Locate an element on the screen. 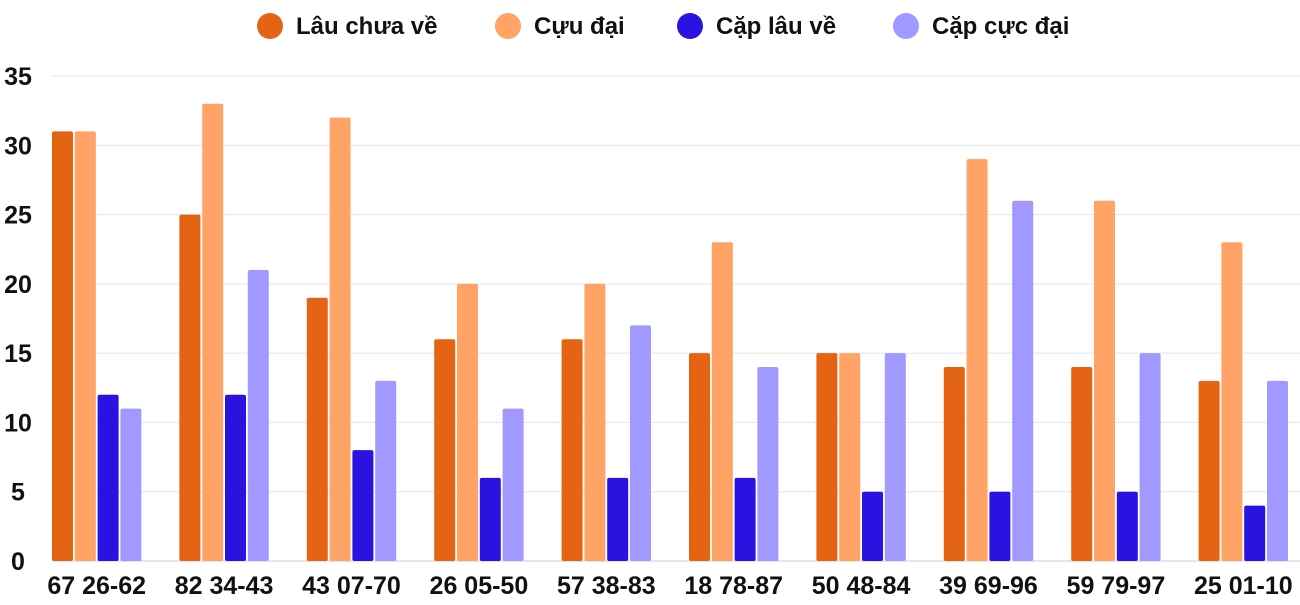 This screenshot has width=1300, height=605. legend: Lâu chưa về Cựu đại Cặp lâu về Cặp cực đại is located at coordinates (663, 26).